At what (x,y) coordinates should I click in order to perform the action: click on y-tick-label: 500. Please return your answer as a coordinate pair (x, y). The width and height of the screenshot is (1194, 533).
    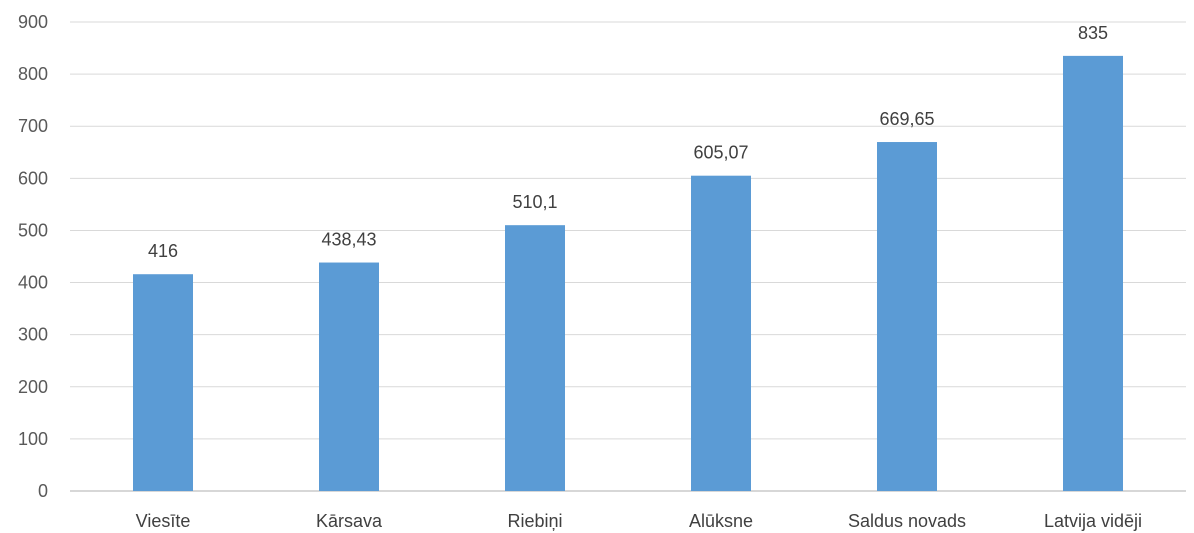
    Looking at the image, I should click on (33, 230).